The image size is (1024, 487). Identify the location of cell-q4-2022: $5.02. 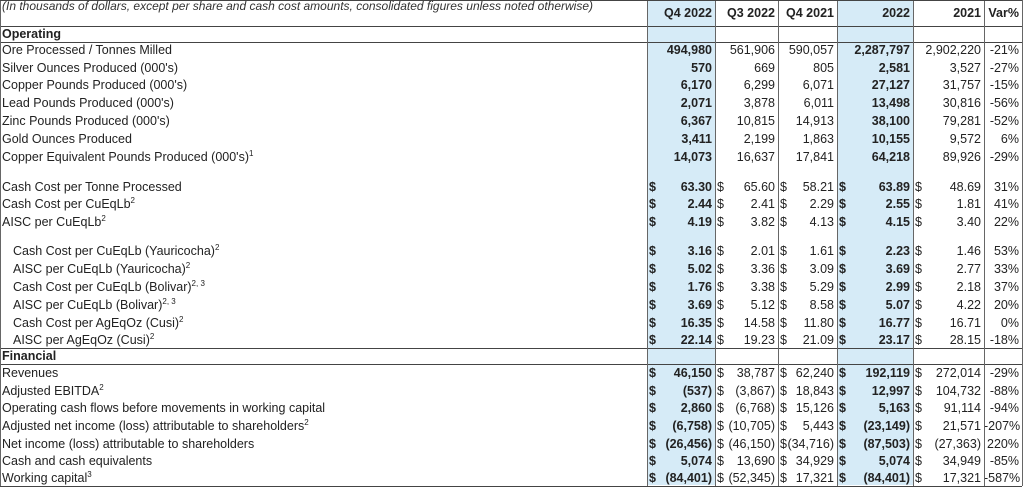
(681, 269).